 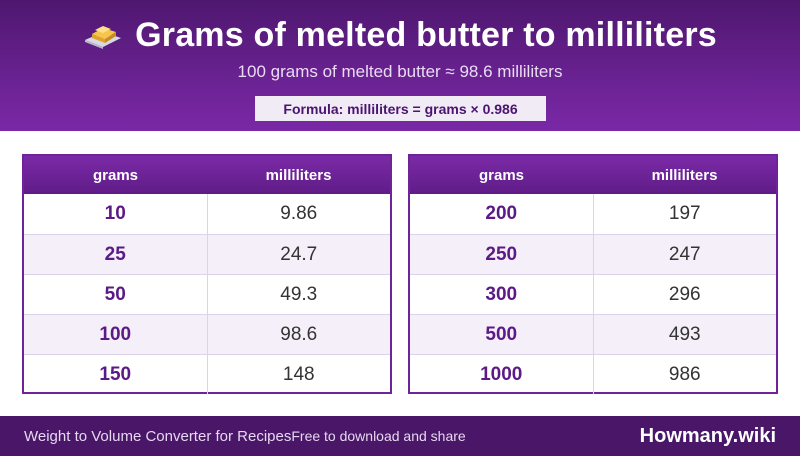 What do you see at coordinates (684, 374) in the screenshot?
I see `milliliters-cell: 986` at bounding box center [684, 374].